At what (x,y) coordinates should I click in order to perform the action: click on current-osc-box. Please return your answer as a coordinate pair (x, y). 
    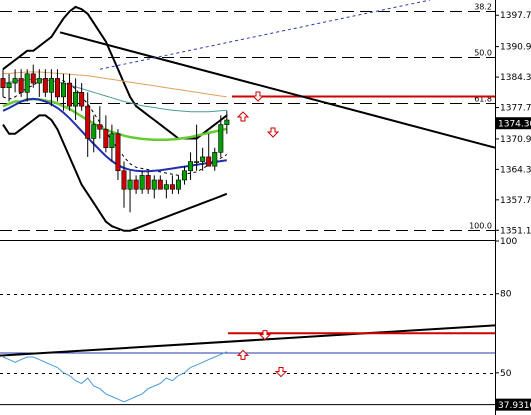
    Looking at the image, I should click on (513, 404).